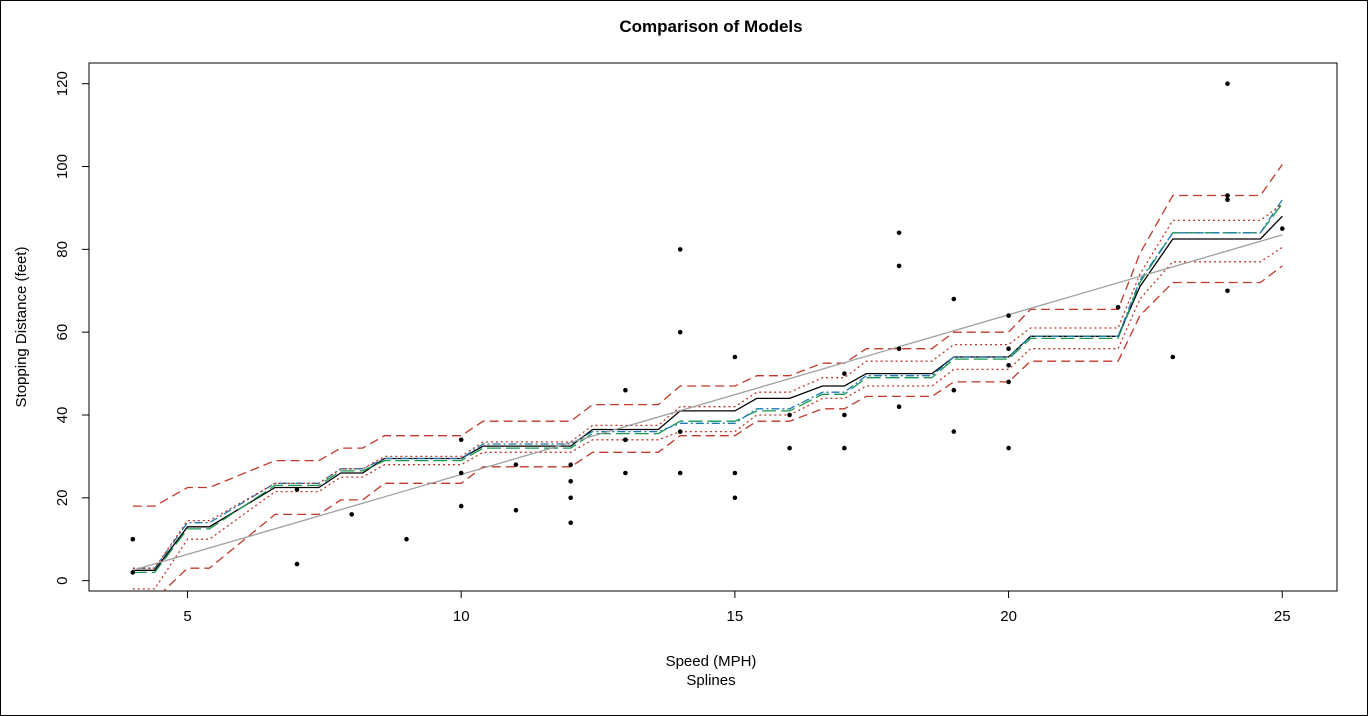  I want to click on y-tick-label: 120, so click(62, 83).